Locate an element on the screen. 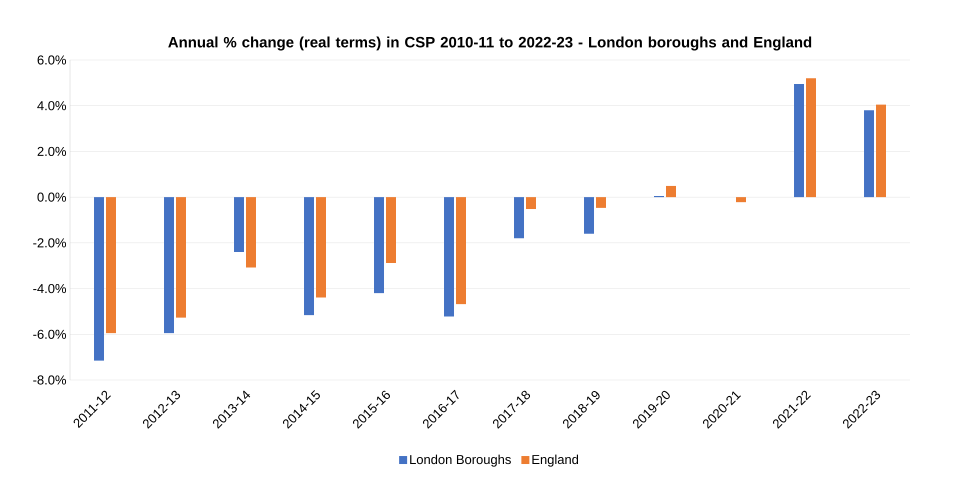 The image size is (978, 490). y-tick-label: -6.0% is located at coordinates (49, 334).